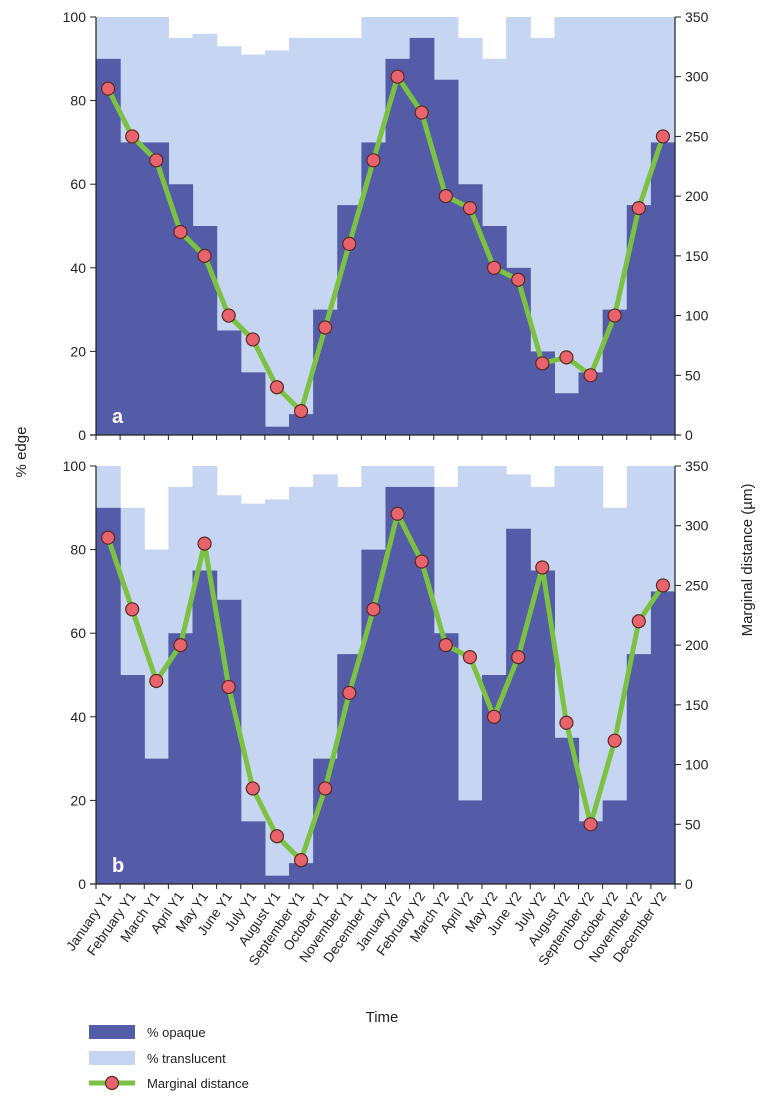  What do you see at coordinates (693, 375) in the screenshot?
I see `y2-tick-label-a-1: 50` at bounding box center [693, 375].